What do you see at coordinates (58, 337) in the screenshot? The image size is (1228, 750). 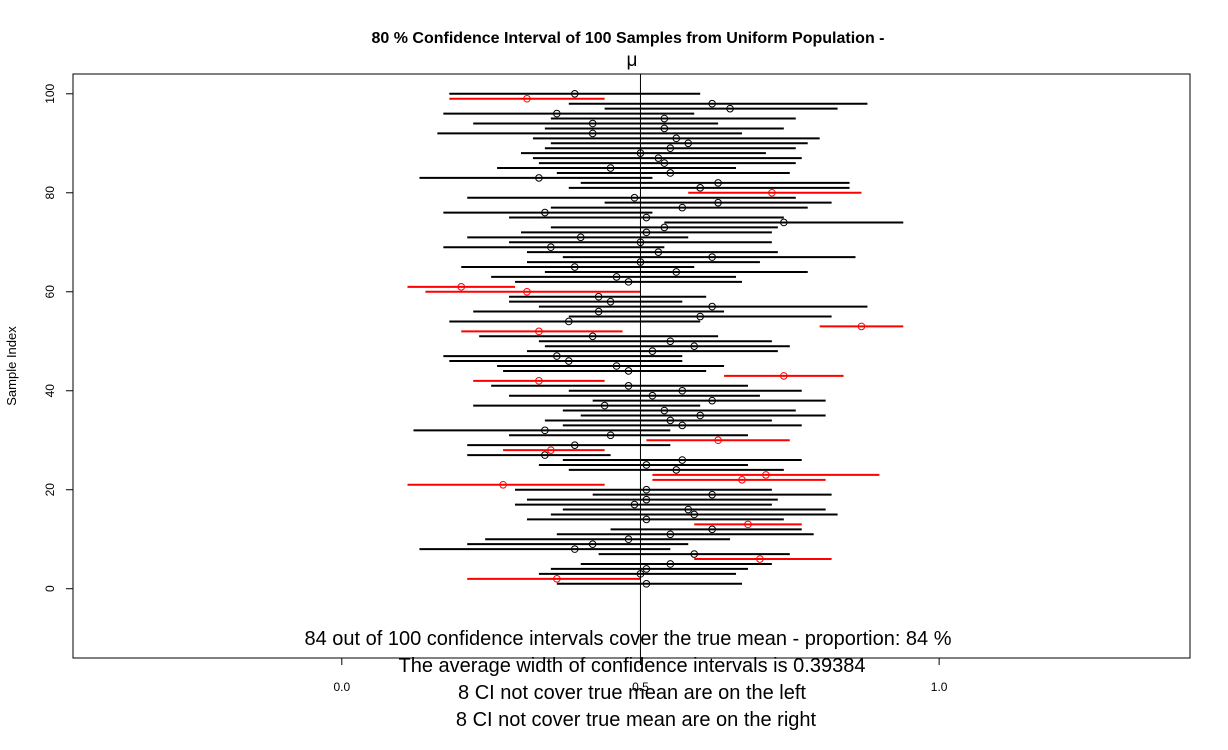 I see `y-axis: 0 20 40 60 80 100` at bounding box center [58, 337].